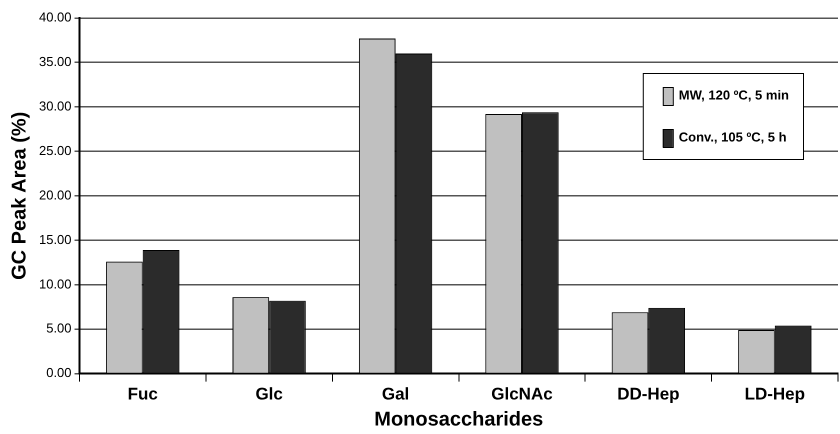 This screenshot has height=434, width=840. Describe the element at coordinates (522, 394) in the screenshot. I see `x-tick-label: GlcNAc` at that location.